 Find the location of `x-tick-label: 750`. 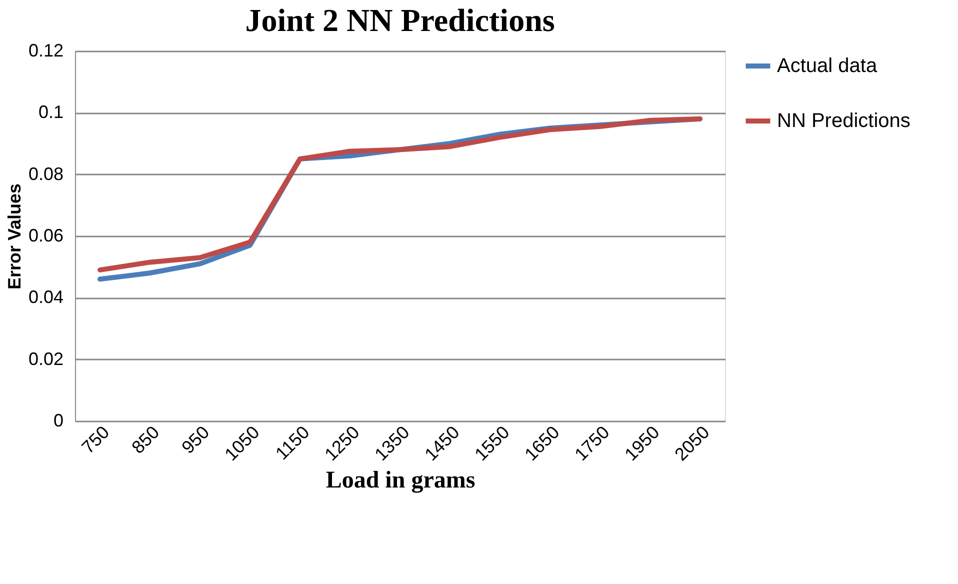

x-tick-label: 750 is located at coordinates (96, 440).